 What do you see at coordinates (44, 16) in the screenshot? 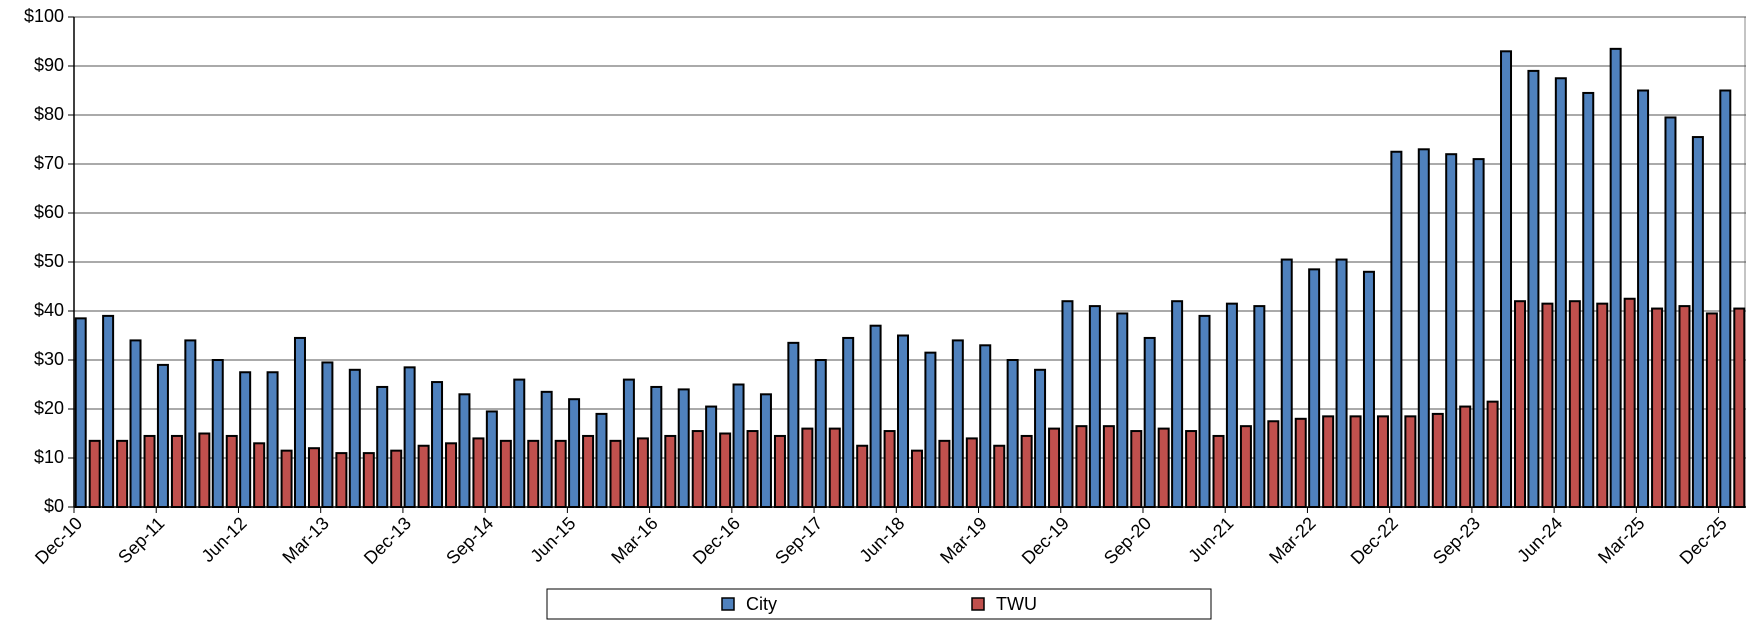
I see `y-tick-label: $100` at bounding box center [44, 16].